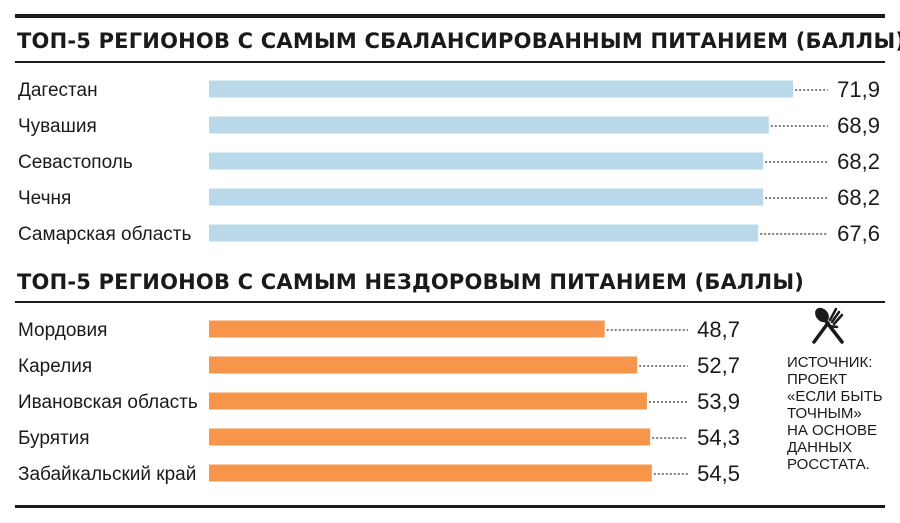  Describe the element at coordinates (75, 162) in the screenshot. I see `category-label: Севастополь` at that location.